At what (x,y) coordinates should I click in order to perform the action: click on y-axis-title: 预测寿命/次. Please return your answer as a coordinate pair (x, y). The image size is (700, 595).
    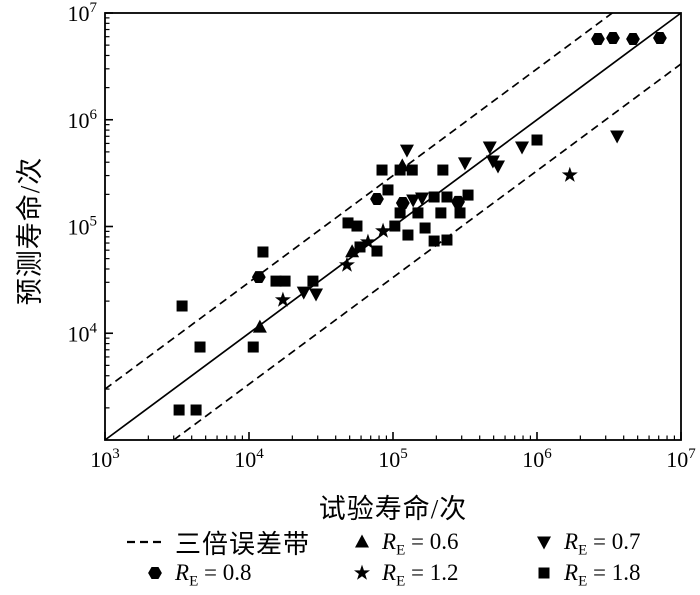
    Looking at the image, I should click on (30, 231).